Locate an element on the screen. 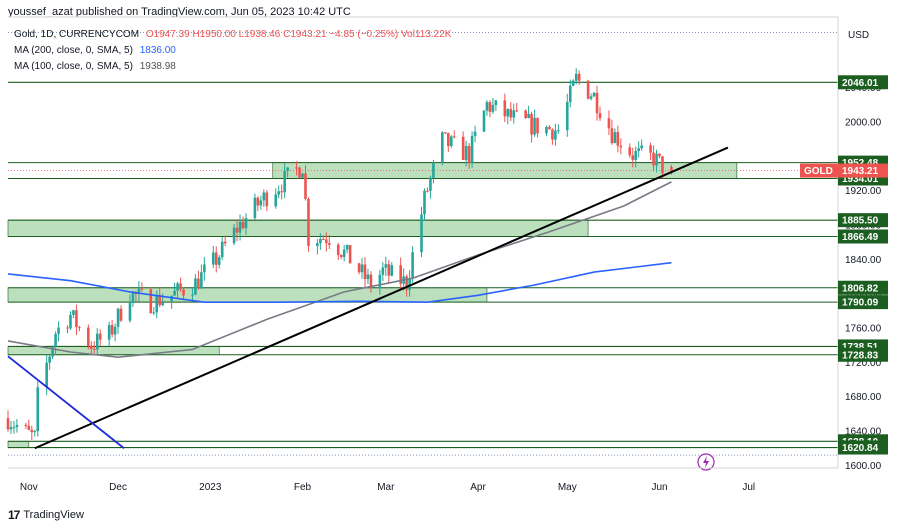 The width and height of the screenshot is (900, 529). level-tag-label: 1728.83 is located at coordinates (860, 355).